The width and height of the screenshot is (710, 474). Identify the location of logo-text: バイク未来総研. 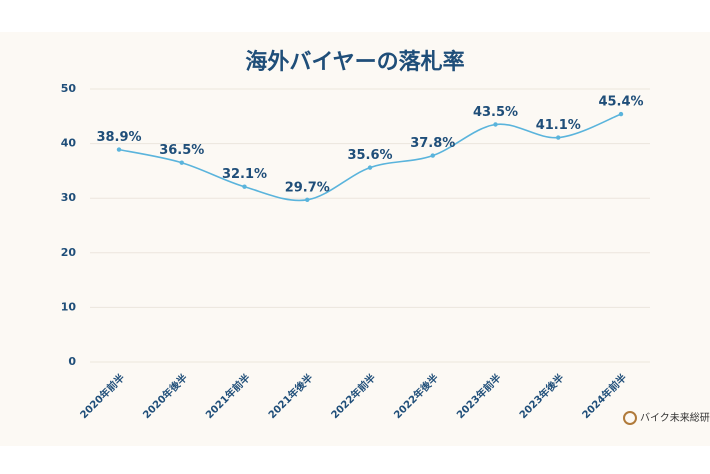
(675, 417).